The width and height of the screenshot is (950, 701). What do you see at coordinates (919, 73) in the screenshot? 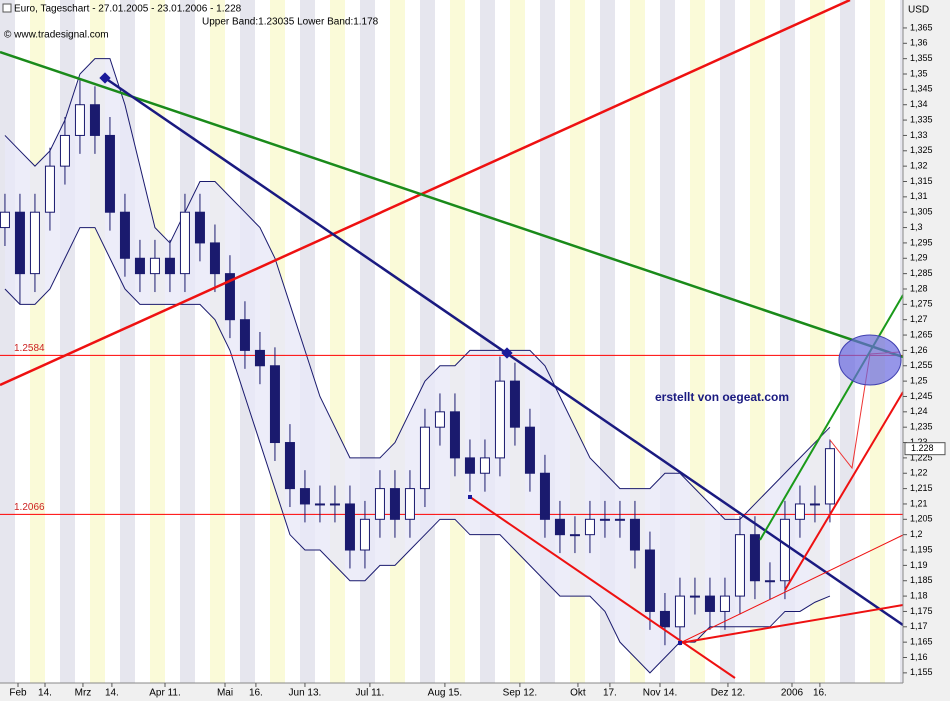
I see `y-tick-label: 1,35` at bounding box center [919, 73].